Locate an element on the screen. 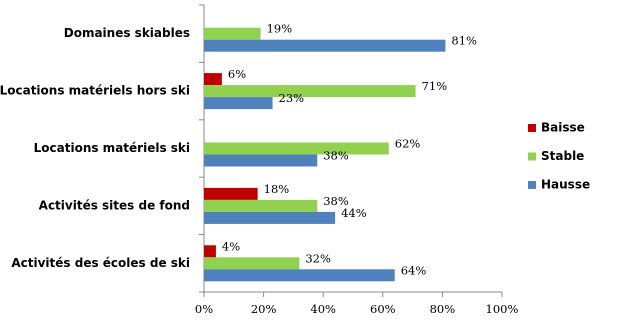 This screenshot has width=626, height=323. value-label: 44% is located at coordinates (354, 213).